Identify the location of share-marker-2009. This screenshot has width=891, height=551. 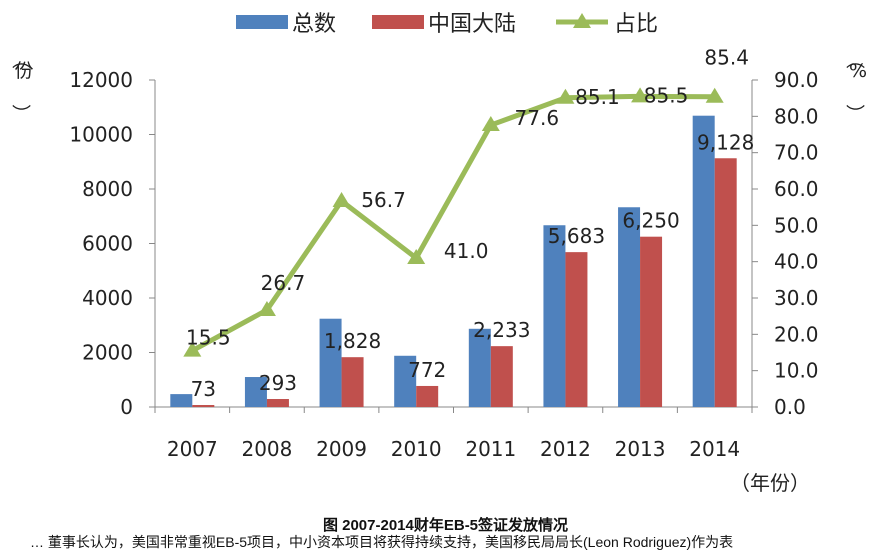
(341, 199).